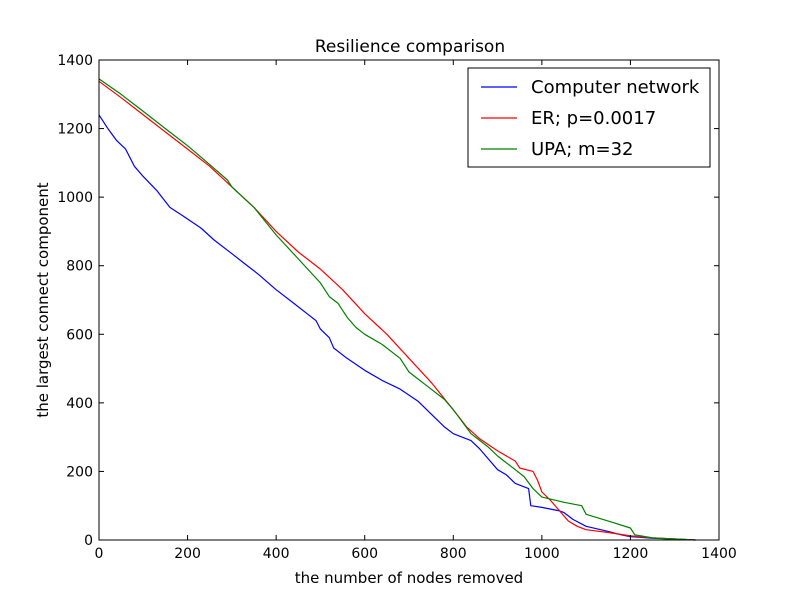  Describe the element at coordinates (719, 554) in the screenshot. I see `x-tick-label: 1400` at that location.